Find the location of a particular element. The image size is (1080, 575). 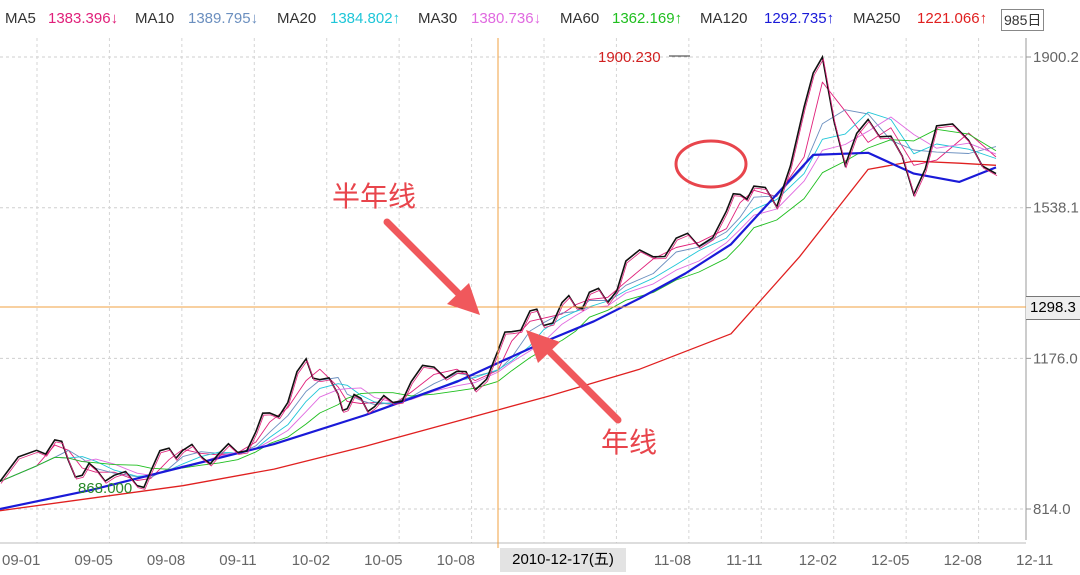

y-tick-label: 814.0 is located at coordinates (1052, 509).